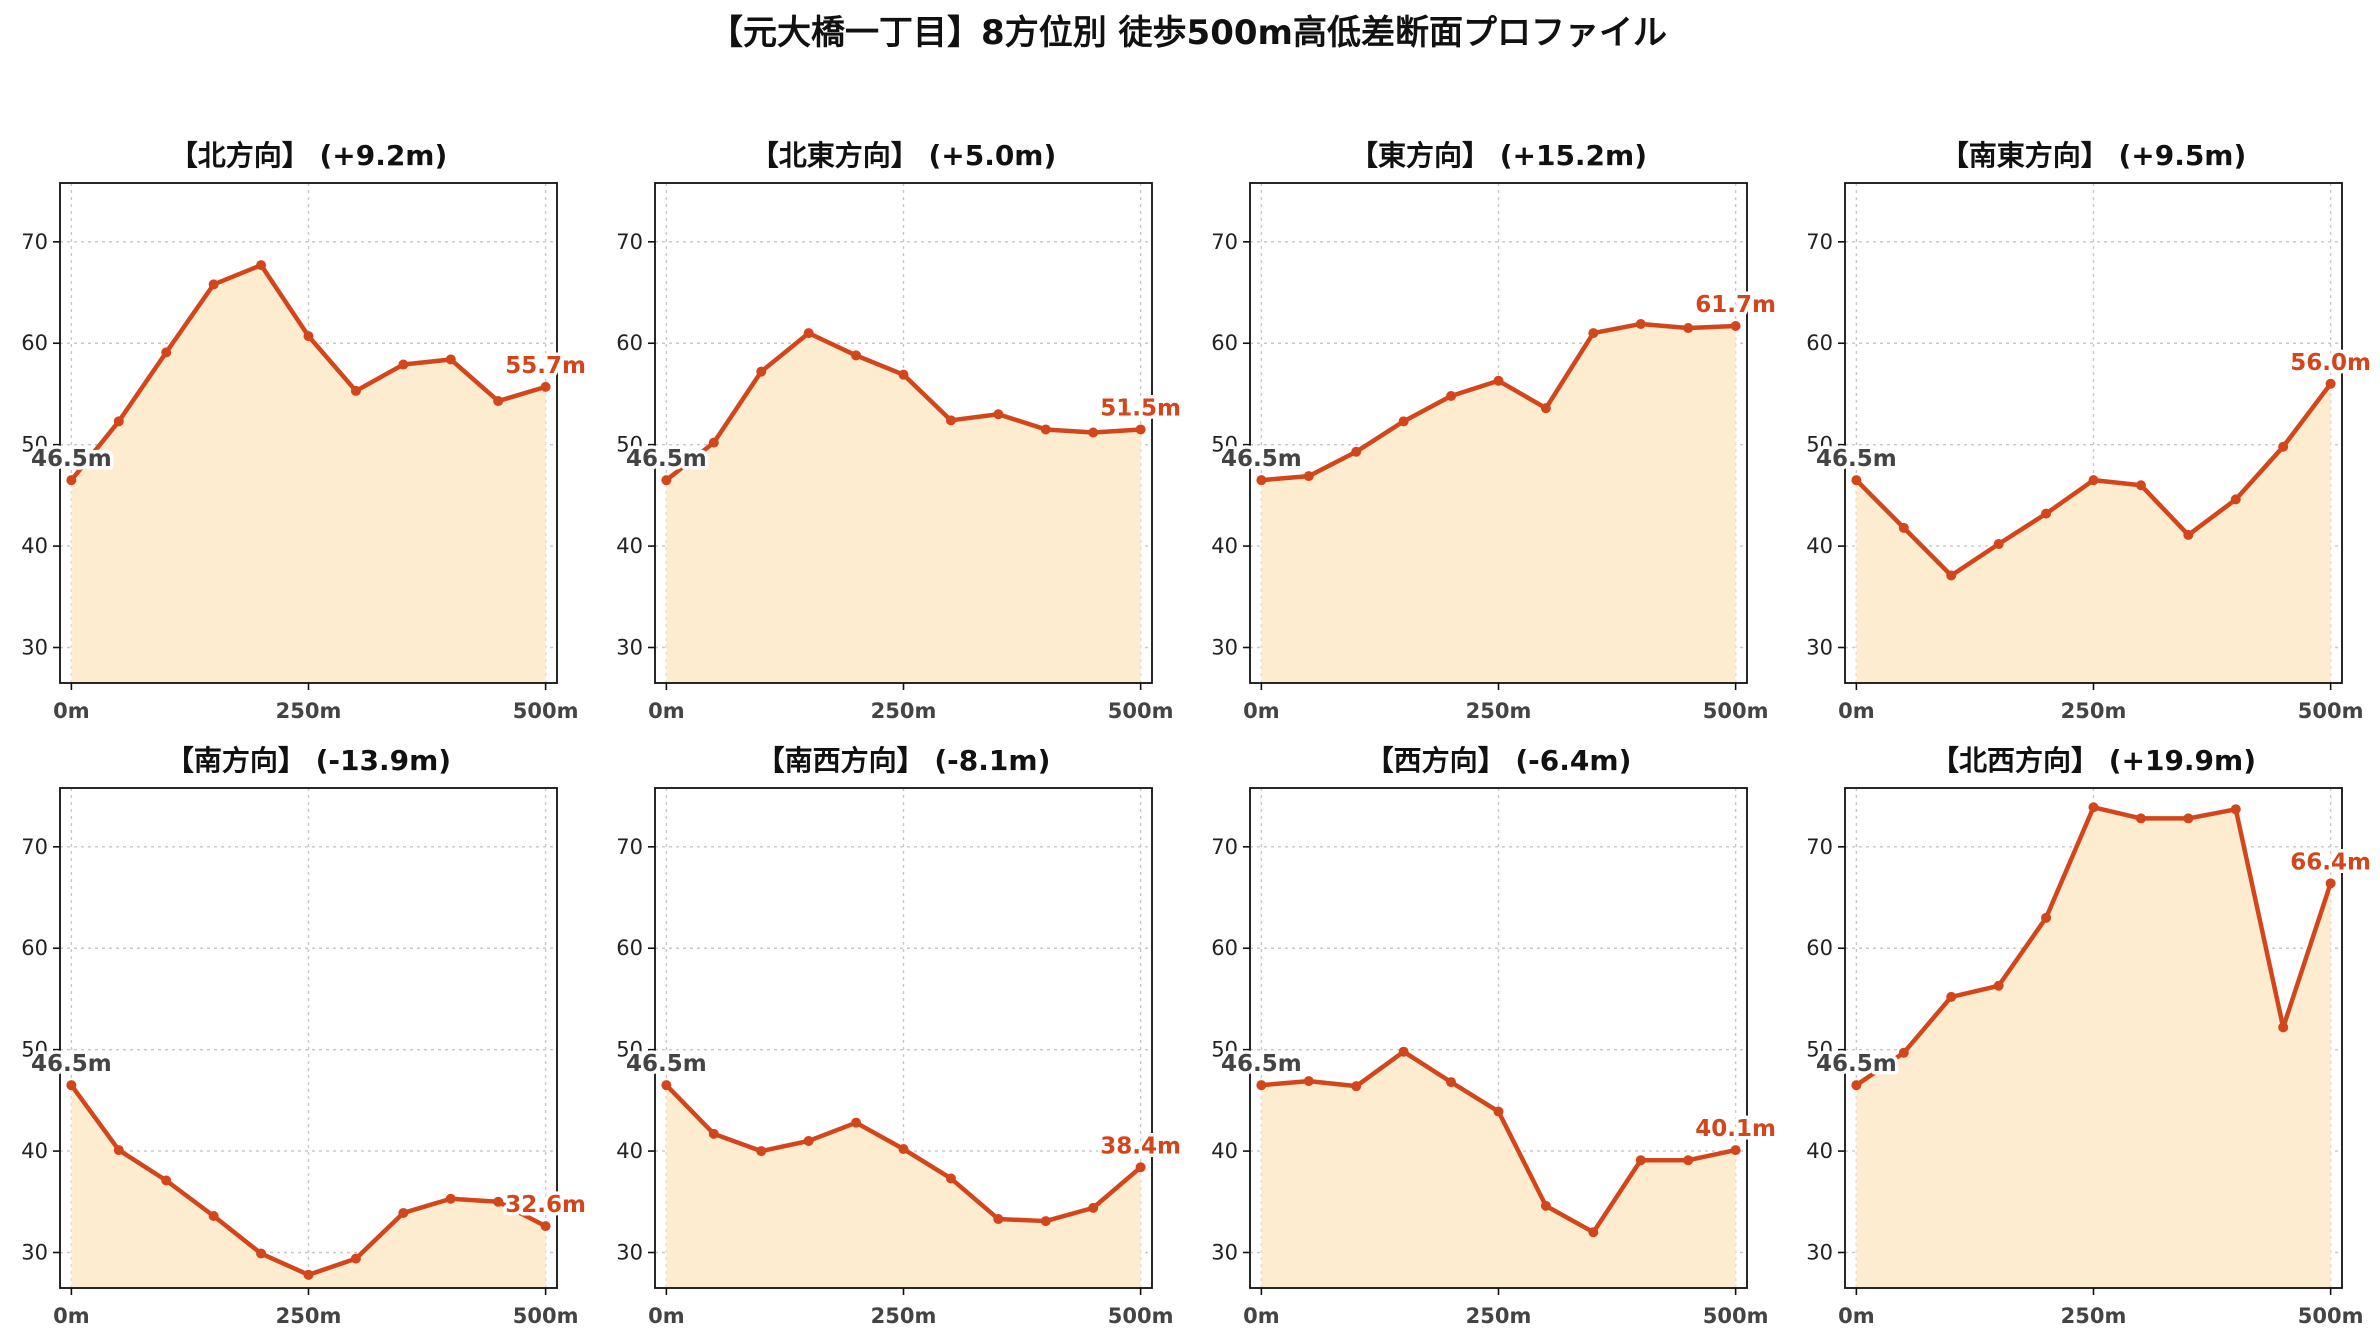  I want to click on end-elevation-label: 51.5m, so click(1140, 408).